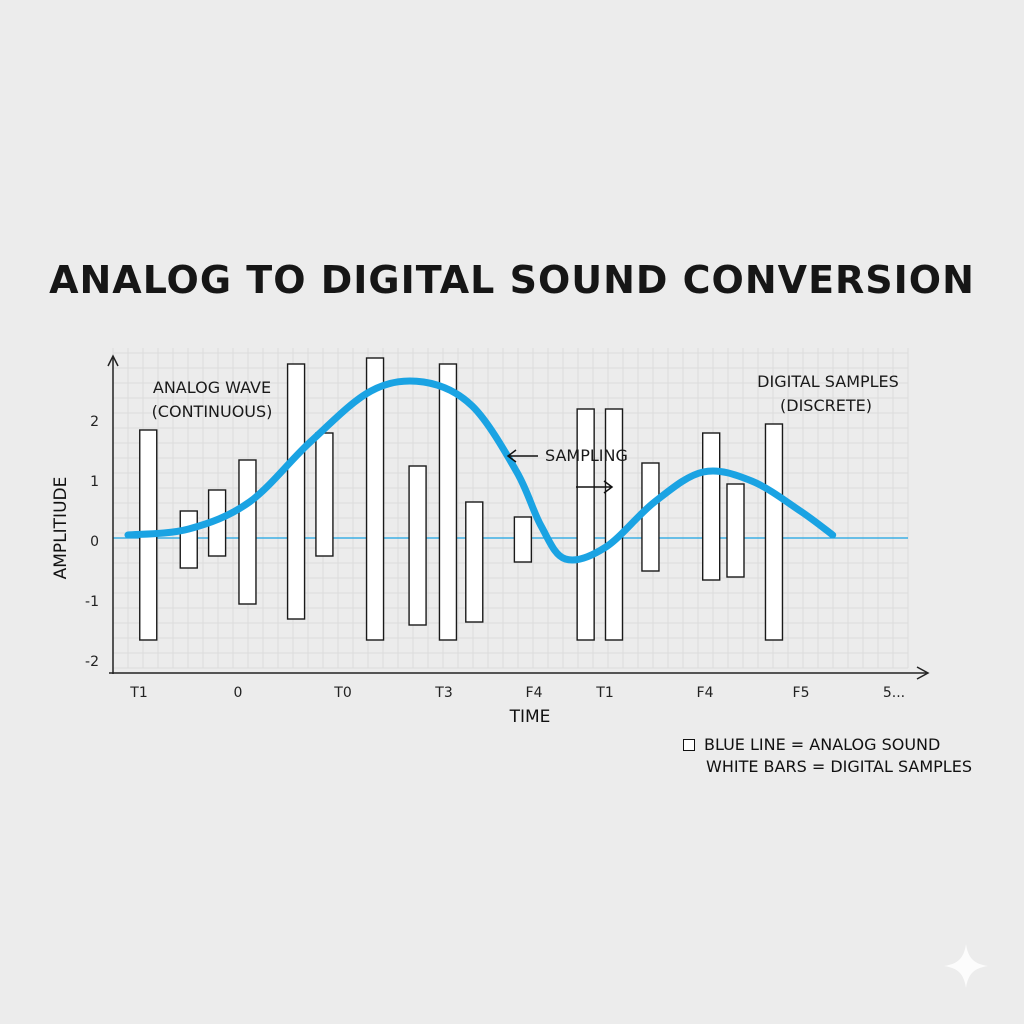 This screenshot has width=1024, height=1024. Describe the element at coordinates (443, 693) in the screenshot. I see `x-tick-label: T3` at that location.